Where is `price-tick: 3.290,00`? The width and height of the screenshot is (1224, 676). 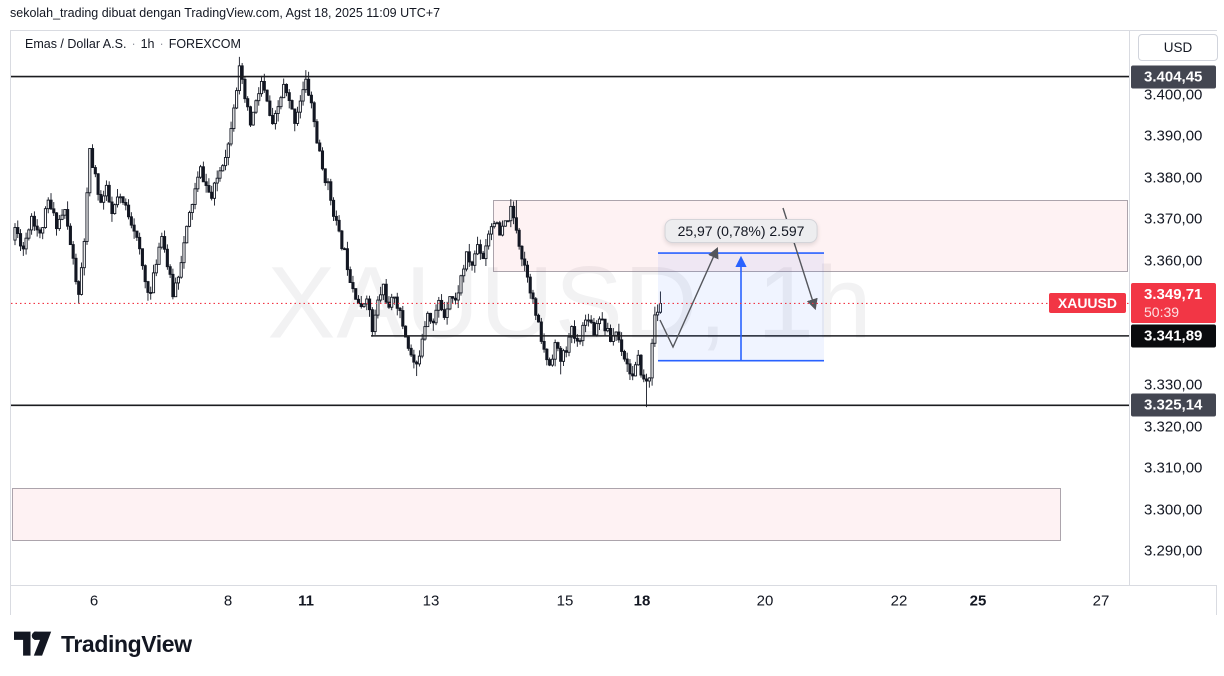 price-tick: 3.290,00 is located at coordinates (1173, 551).